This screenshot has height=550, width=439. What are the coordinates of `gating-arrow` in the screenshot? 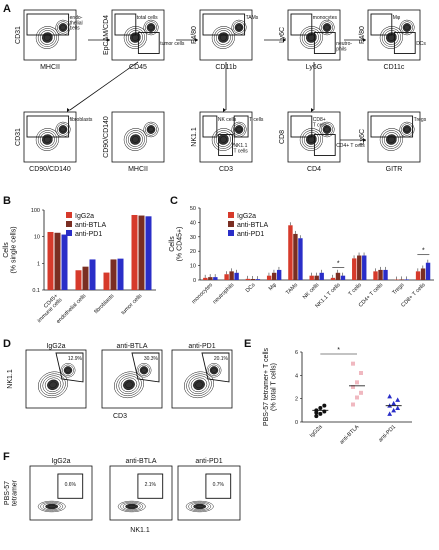 It's located at (104, 86).